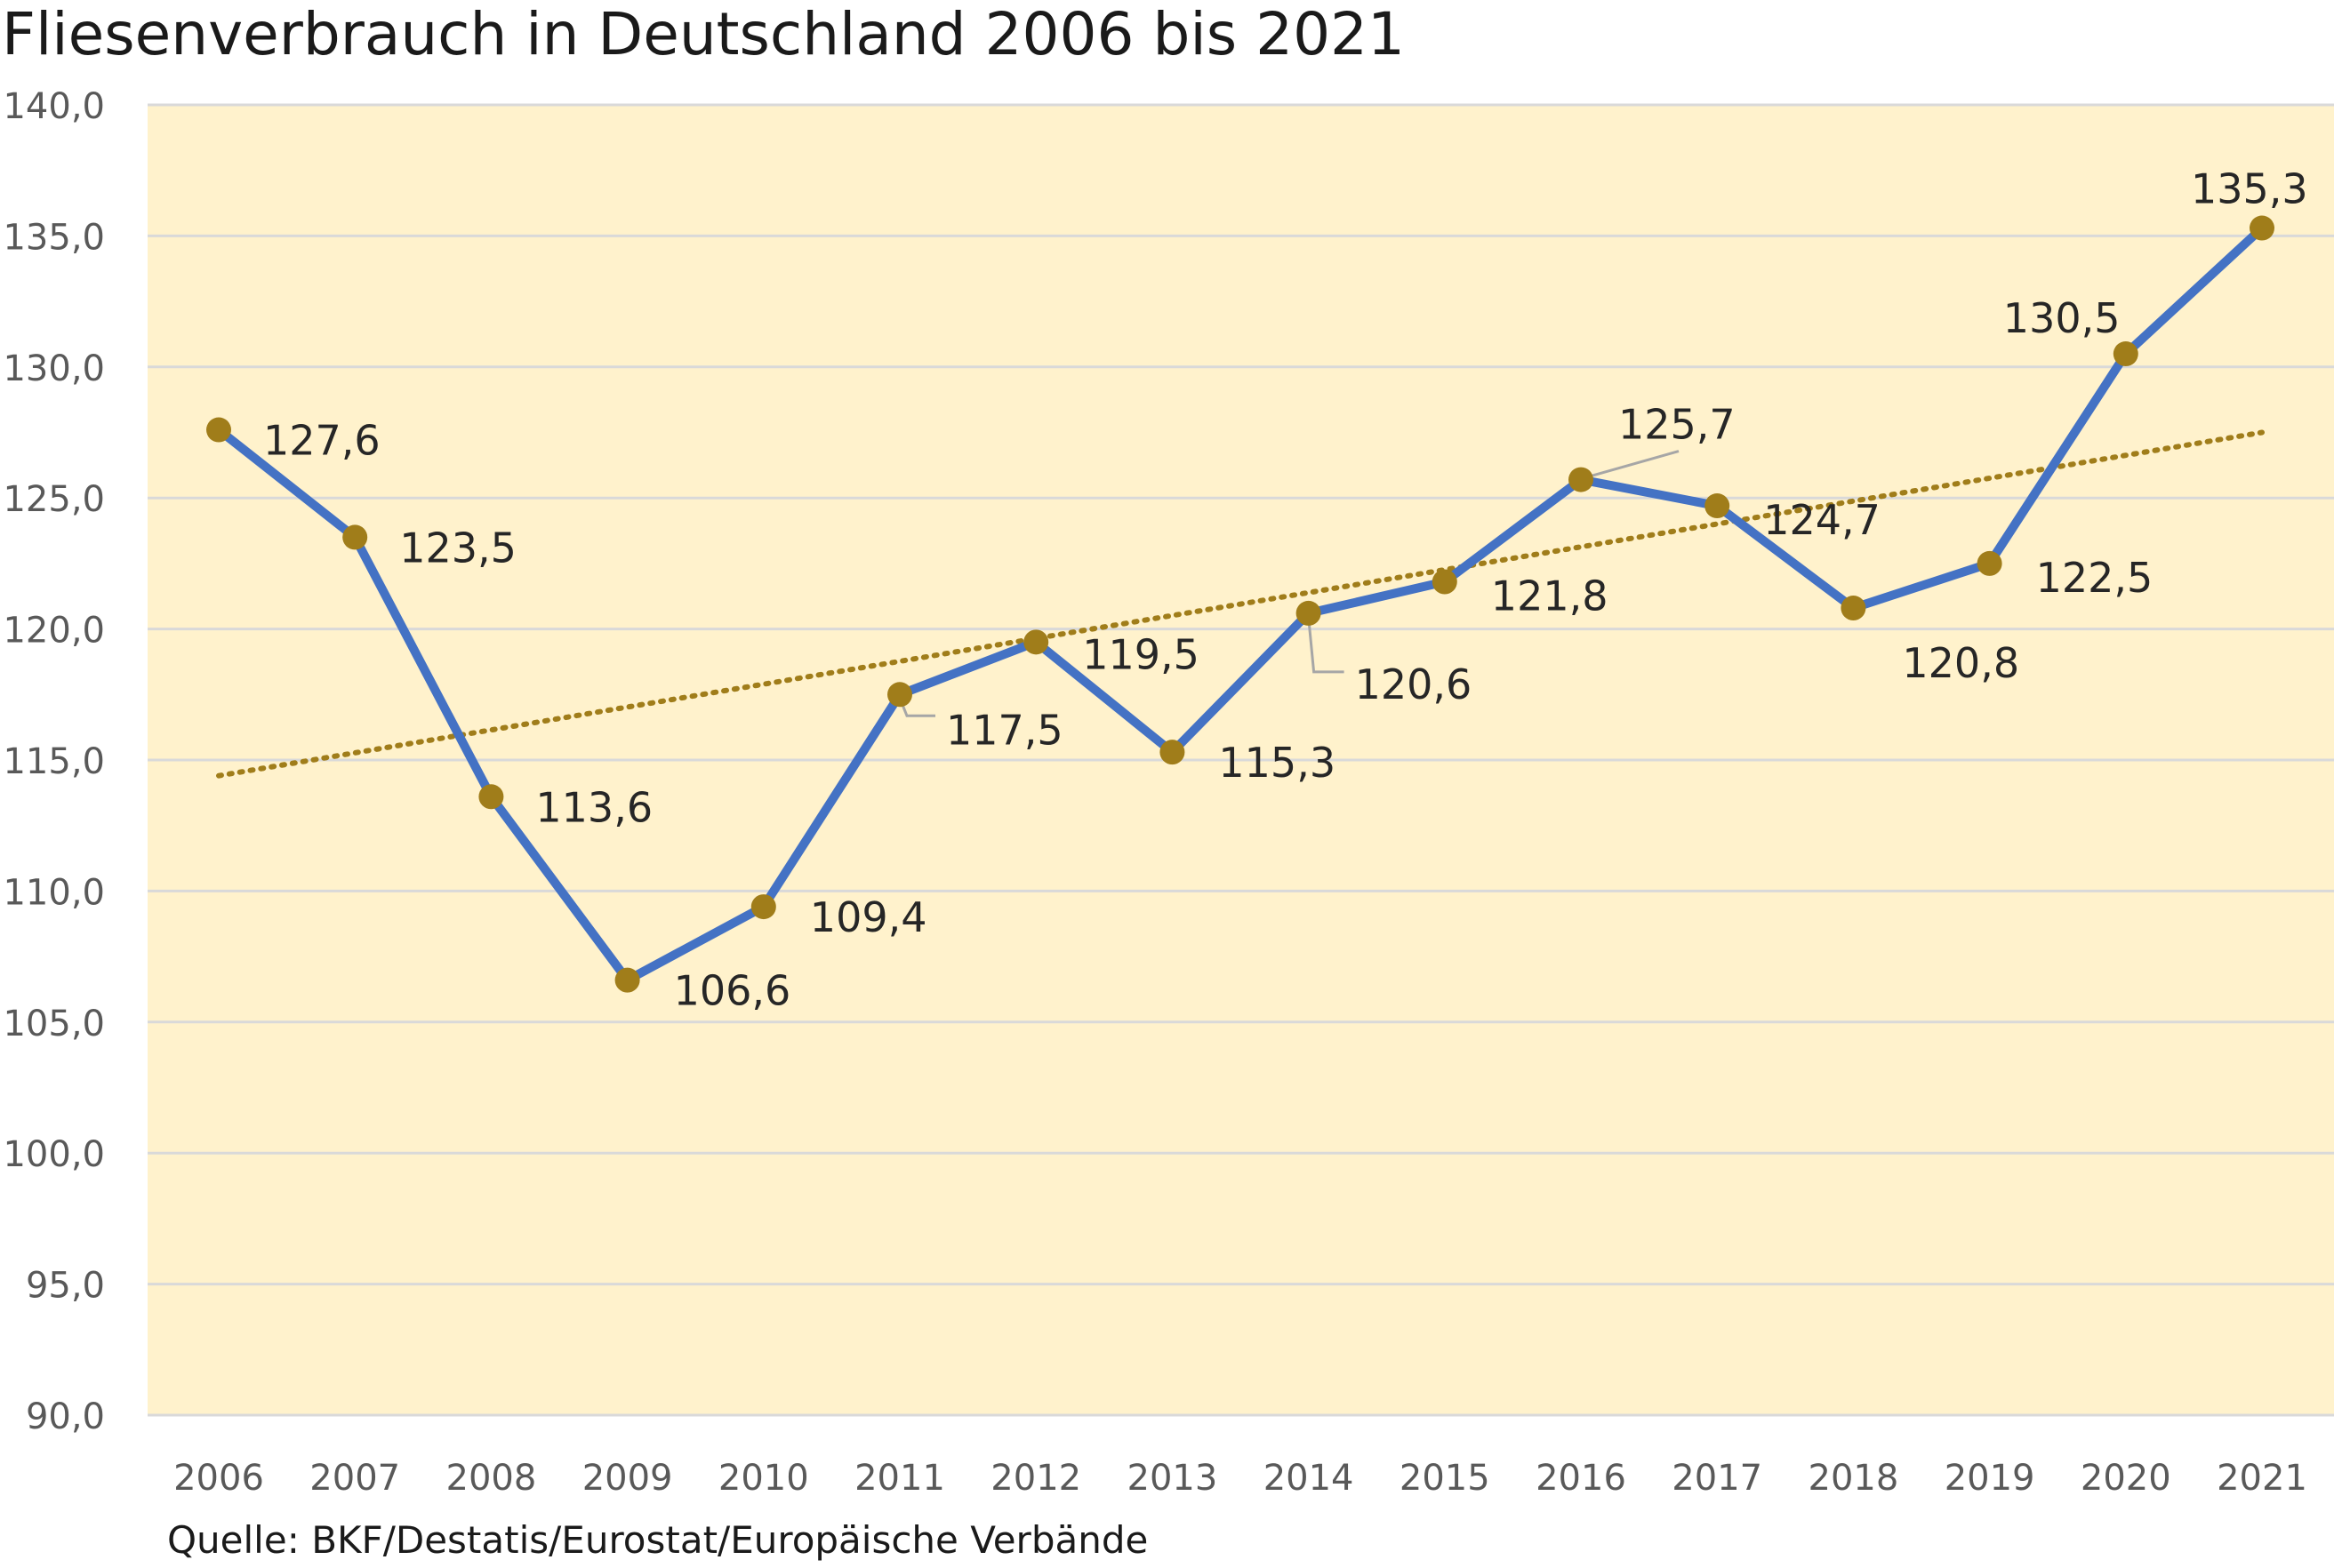  I want to click on data-label: 127,6, so click(322, 441).